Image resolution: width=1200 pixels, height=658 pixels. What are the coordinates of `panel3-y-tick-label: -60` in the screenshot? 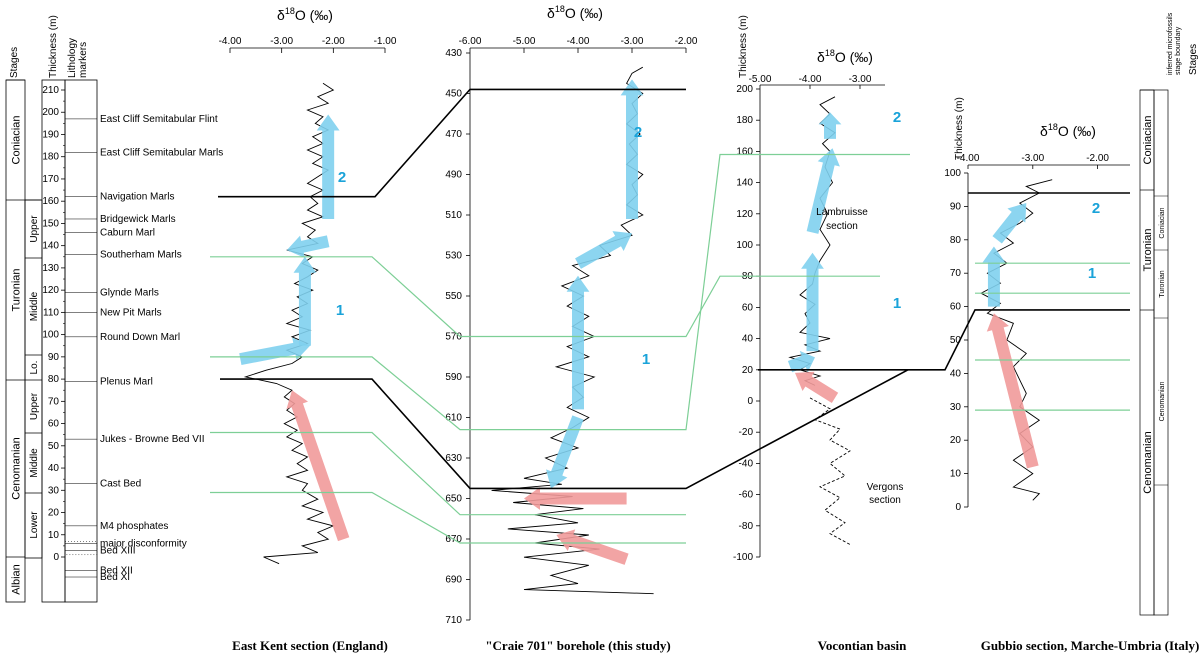 It's located at (746, 495).